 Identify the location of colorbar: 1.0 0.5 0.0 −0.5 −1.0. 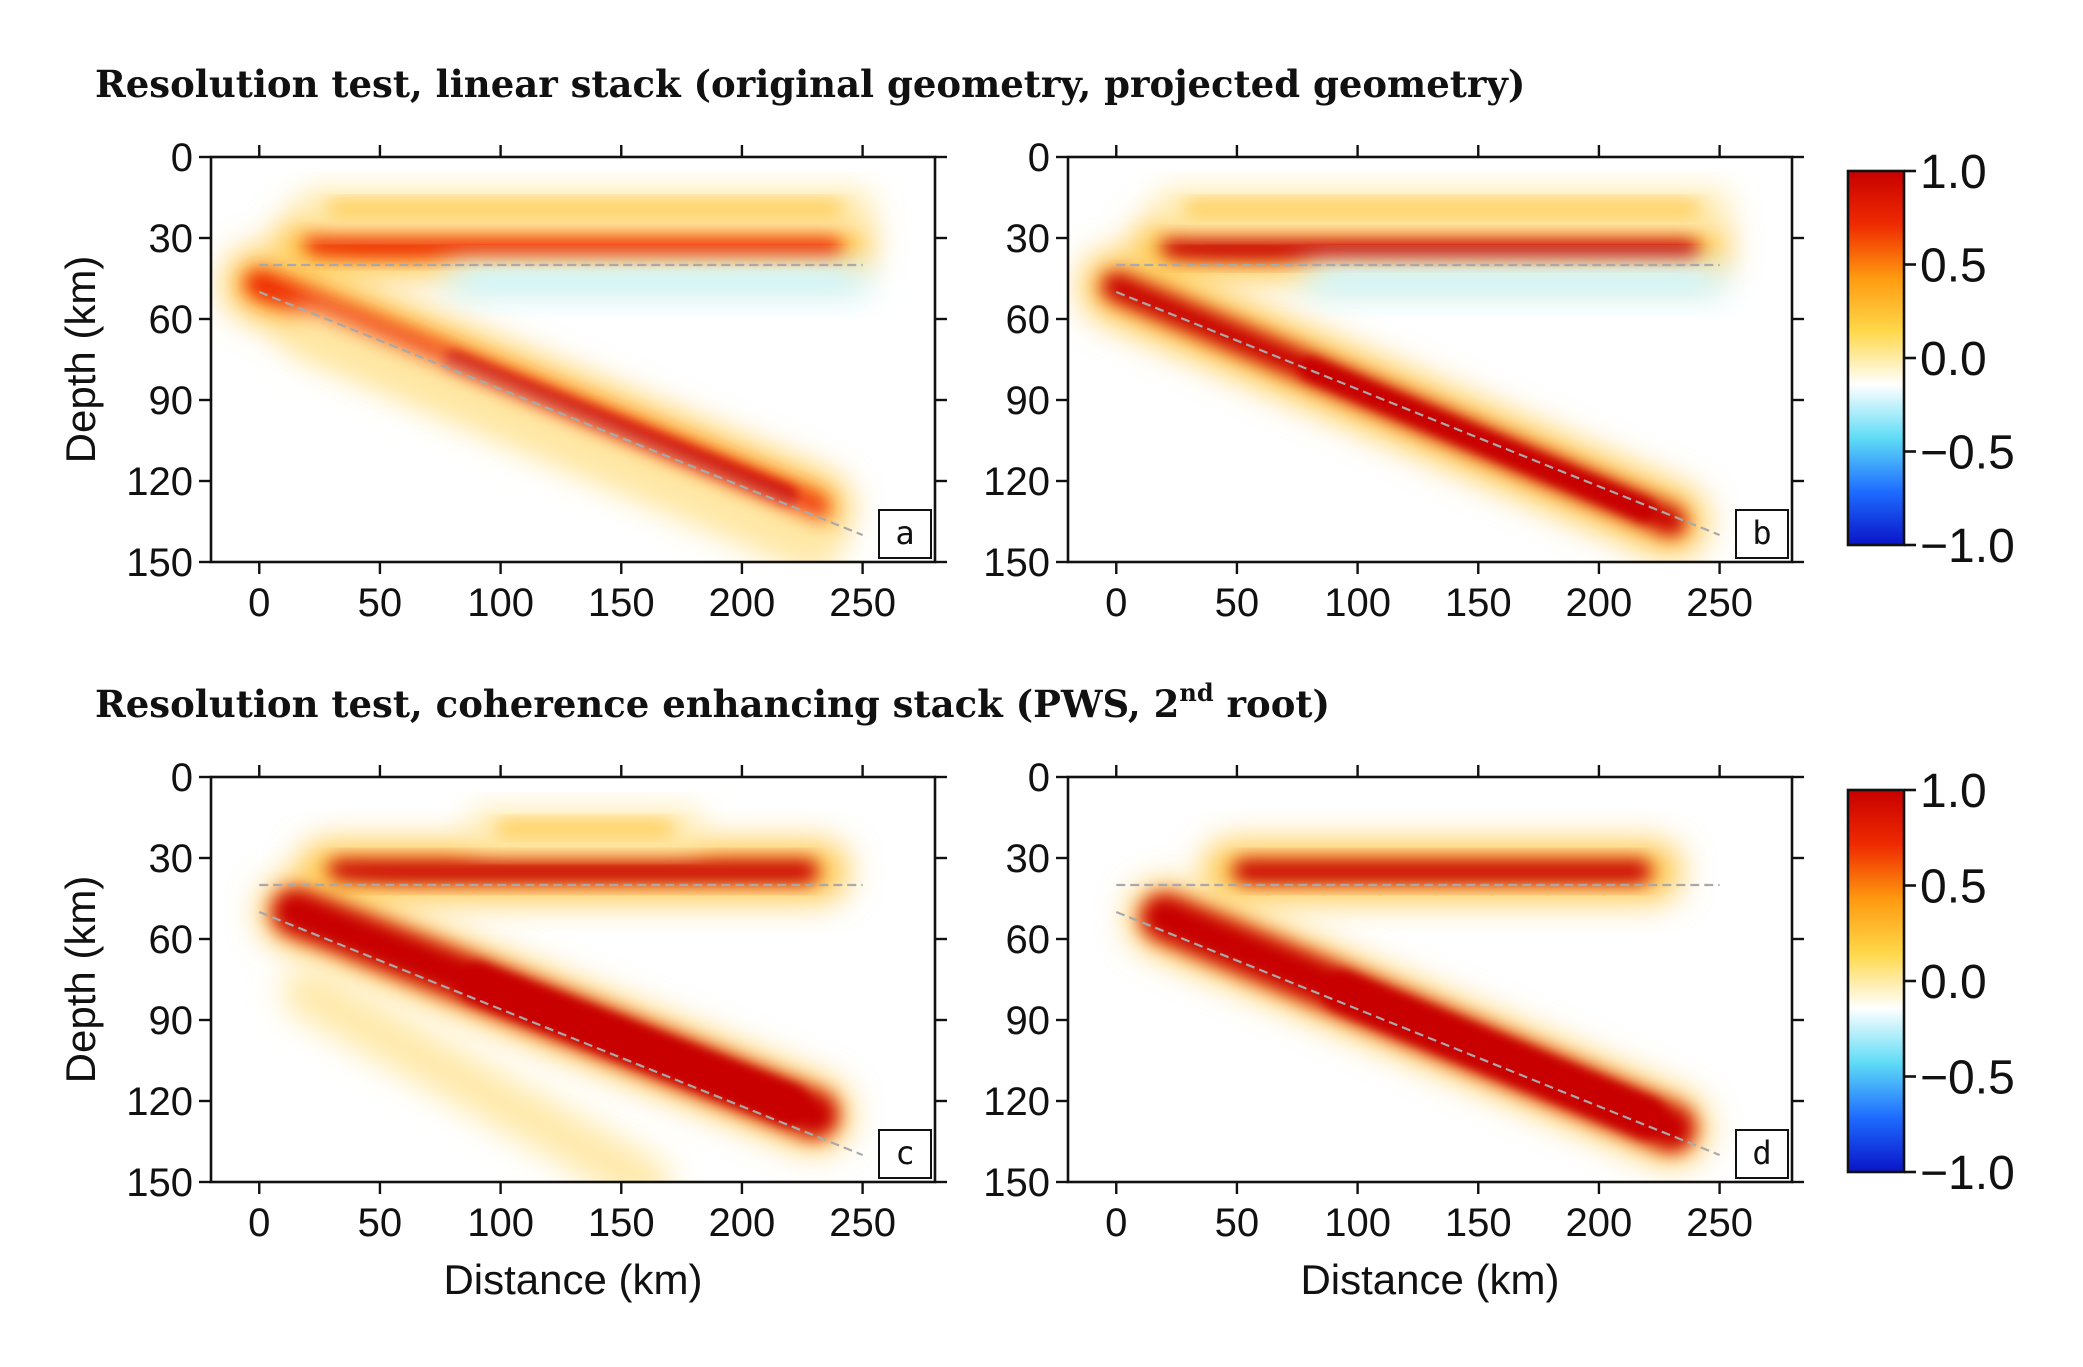
(1930, 982).